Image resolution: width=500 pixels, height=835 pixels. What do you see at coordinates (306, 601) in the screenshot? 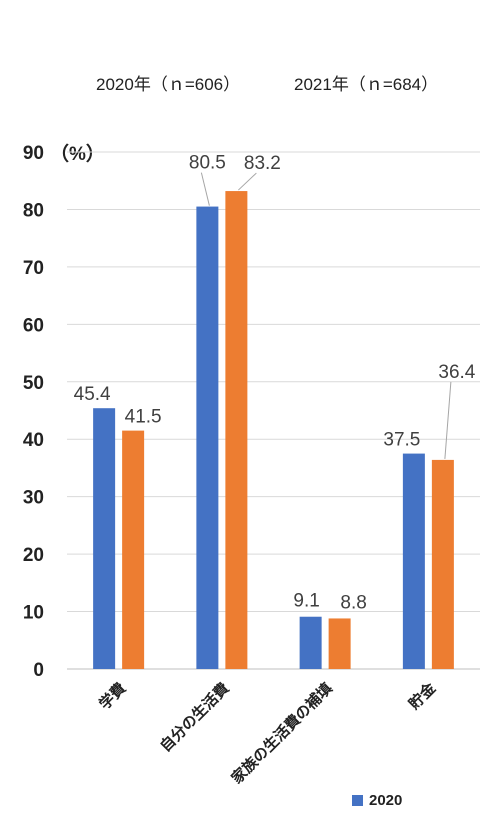
I see `data-label: 9.1` at bounding box center [306, 601].